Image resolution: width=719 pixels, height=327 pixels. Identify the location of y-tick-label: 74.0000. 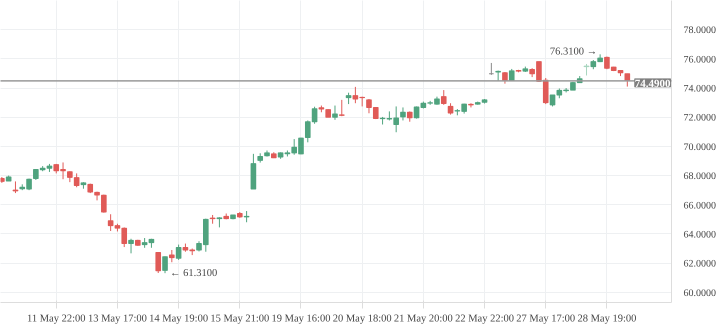
(700, 89).